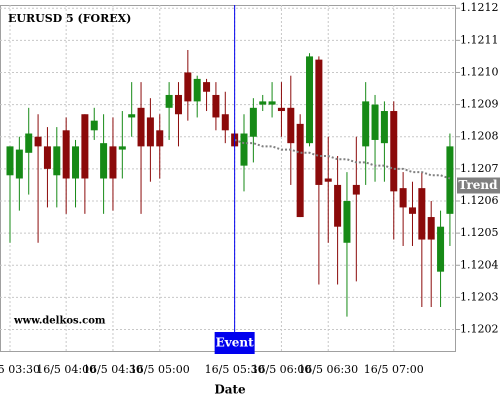 This screenshot has height=400, width=500. What do you see at coordinates (230, 390) in the screenshot?
I see `x-axis-title: Date` at bounding box center [230, 390].